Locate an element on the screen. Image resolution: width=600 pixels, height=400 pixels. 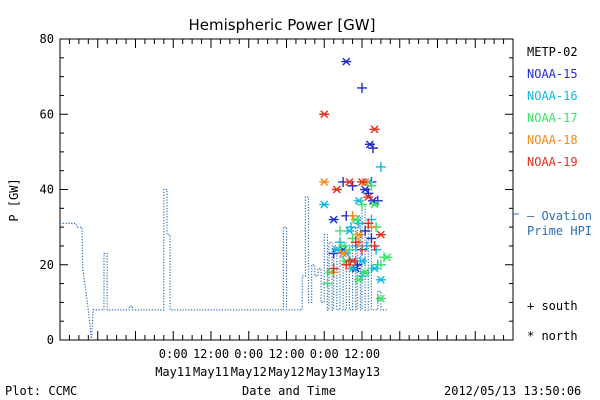
legend-ovation-line-2: Prime HPI is located at coordinates (559, 231).